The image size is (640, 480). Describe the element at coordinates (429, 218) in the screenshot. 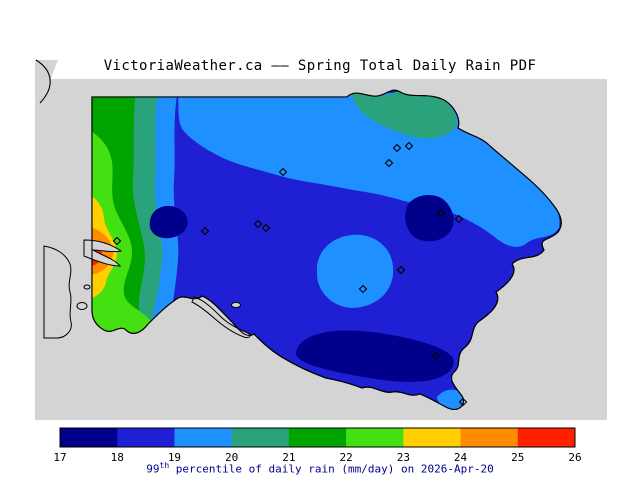

I see `contour-band-17-18-east-pocket` at that location.